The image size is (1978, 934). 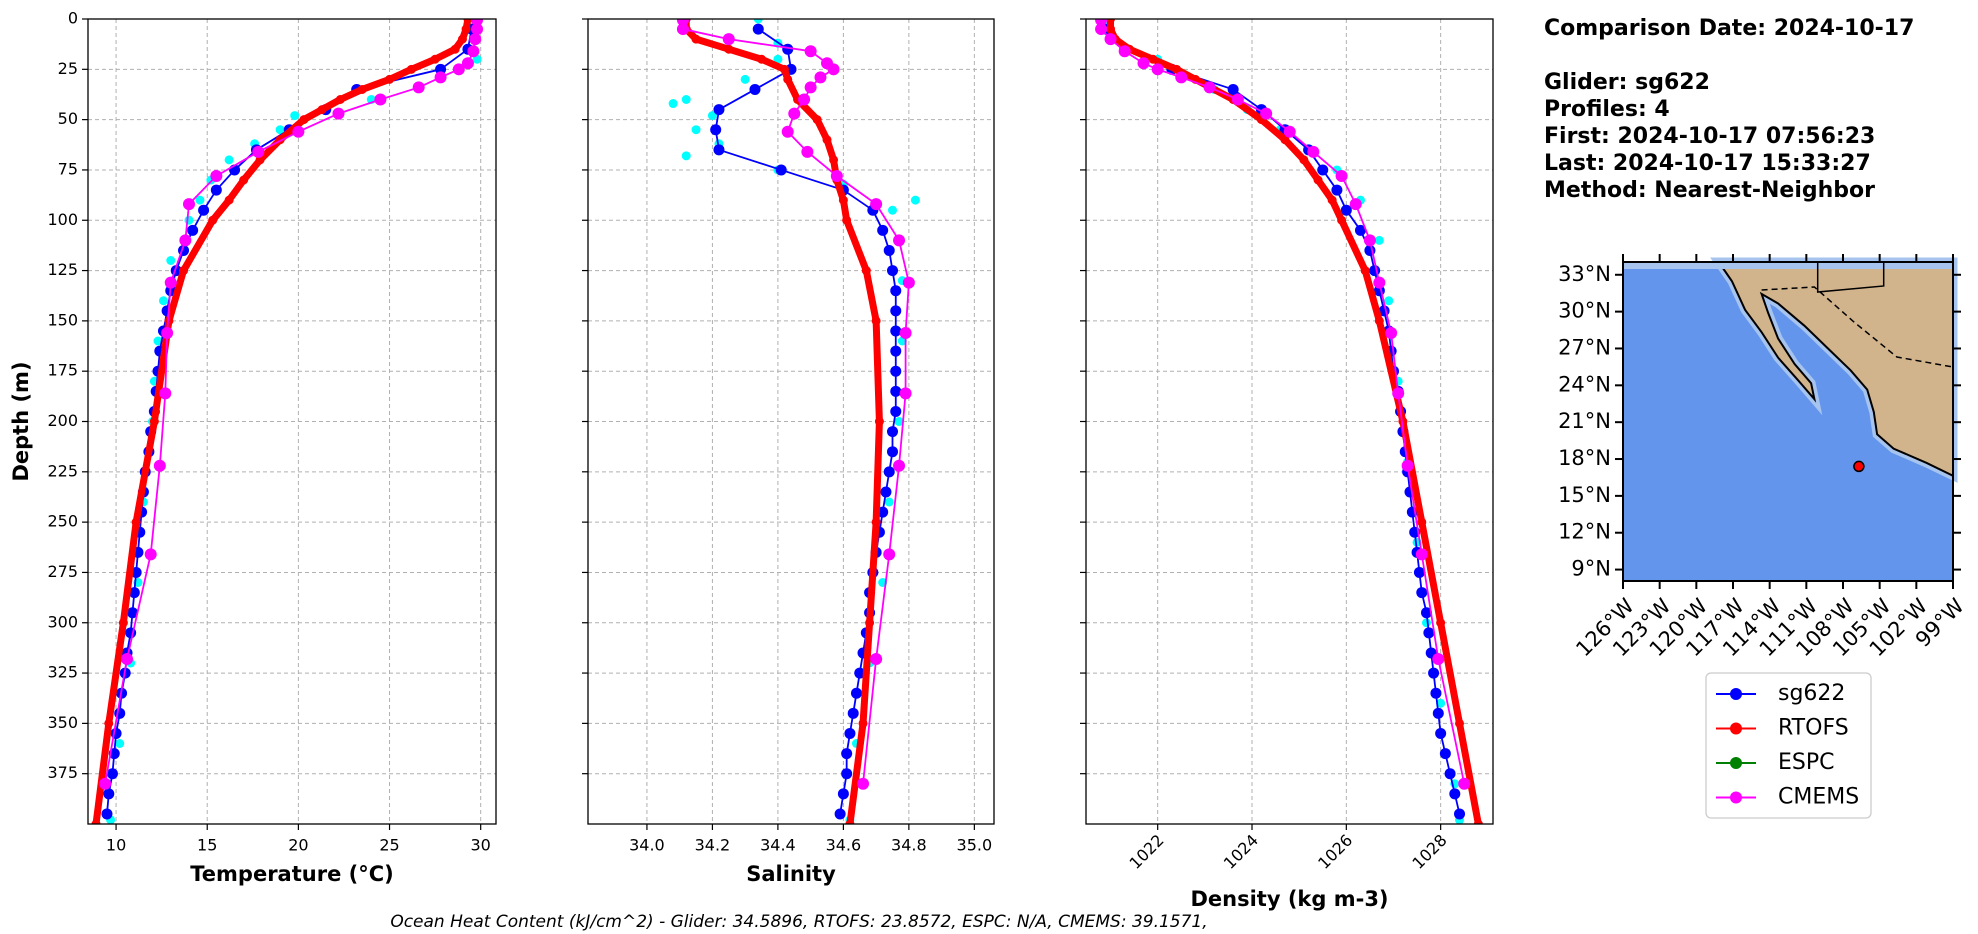 I want to click on info-line: Method: Nearest-Neighbor, so click(x=1709, y=190).